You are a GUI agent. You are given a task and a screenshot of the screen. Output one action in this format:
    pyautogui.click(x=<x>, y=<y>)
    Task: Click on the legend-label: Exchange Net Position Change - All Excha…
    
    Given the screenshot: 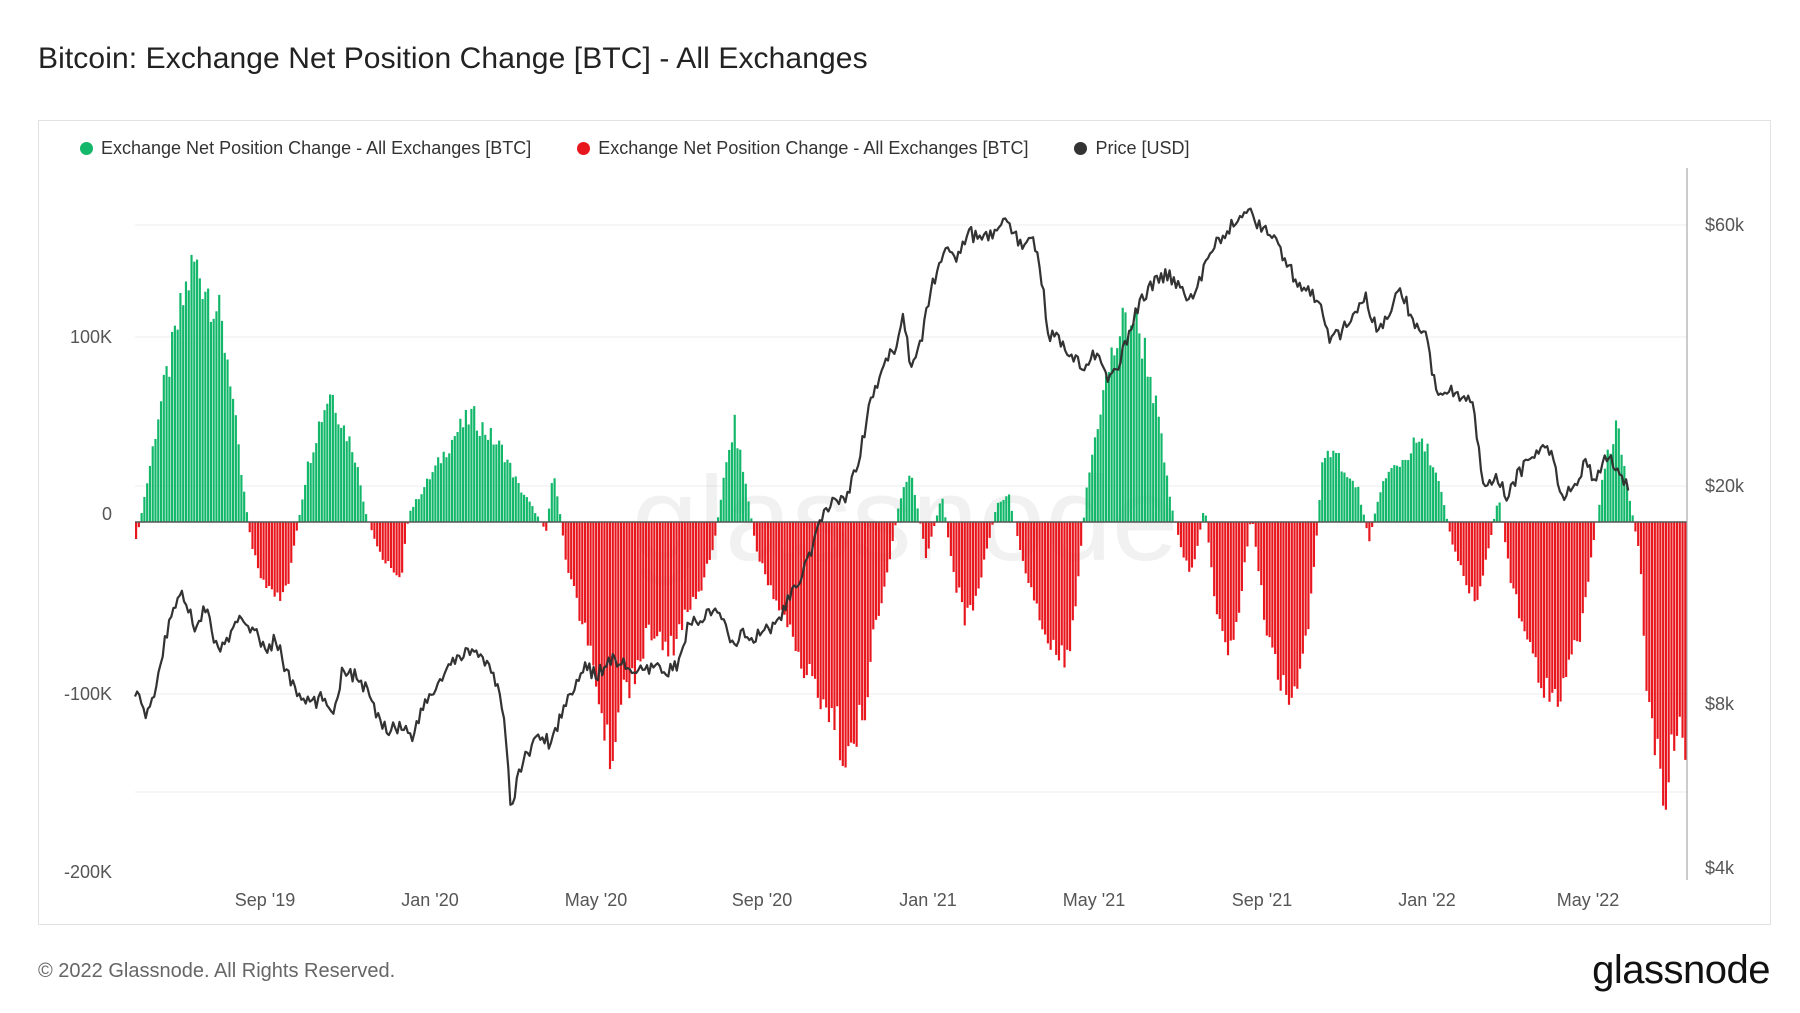 What is the action you would take?
    pyautogui.click(x=813, y=148)
    